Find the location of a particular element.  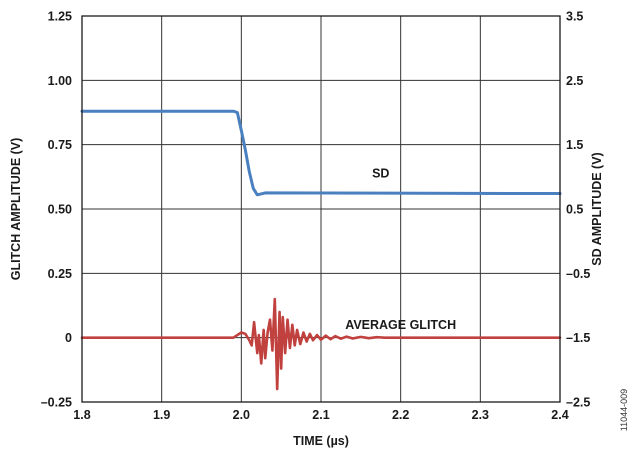

y-tick-label-left: 1.25 is located at coordinates (60, 17).